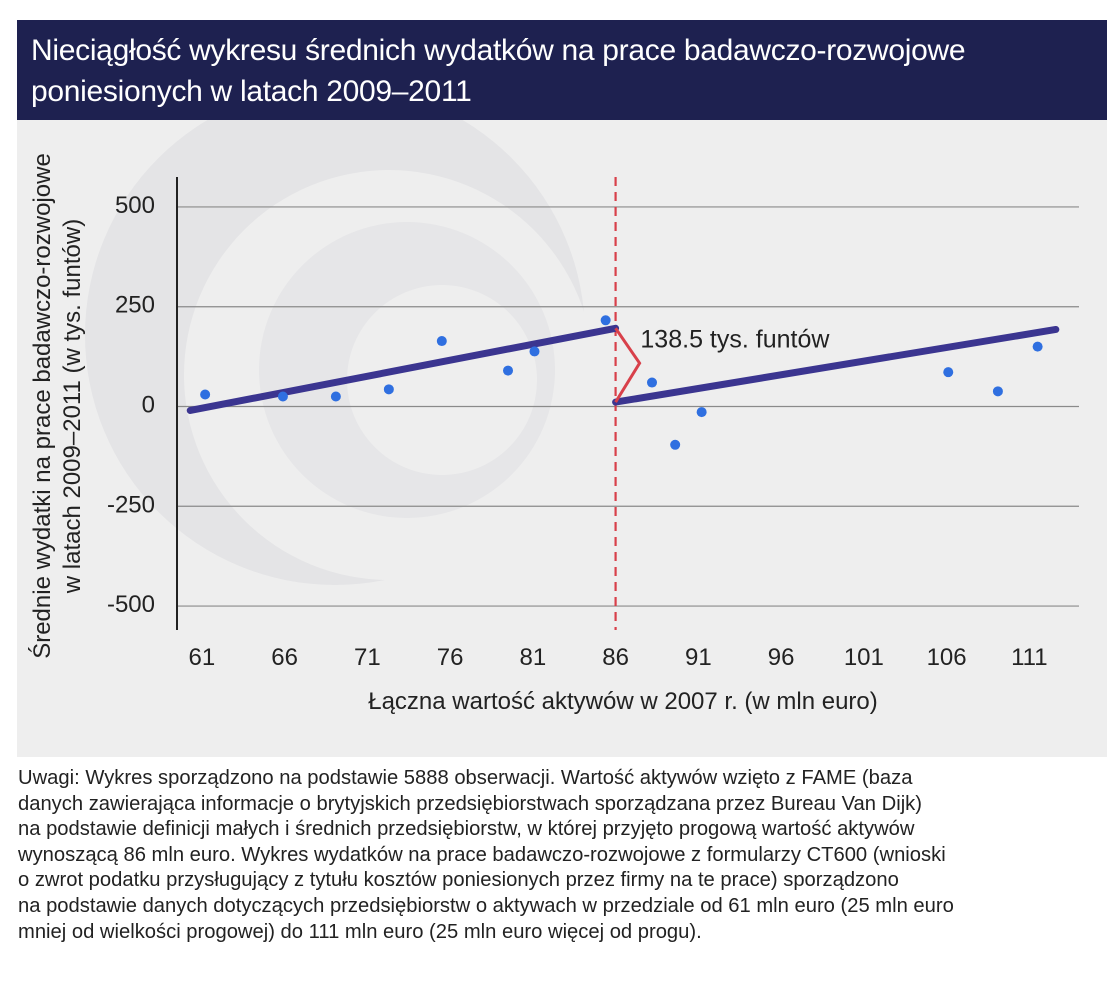  What do you see at coordinates (735, 340) in the screenshot?
I see `gap-annotation: 138.5 tys. funtów` at bounding box center [735, 340].